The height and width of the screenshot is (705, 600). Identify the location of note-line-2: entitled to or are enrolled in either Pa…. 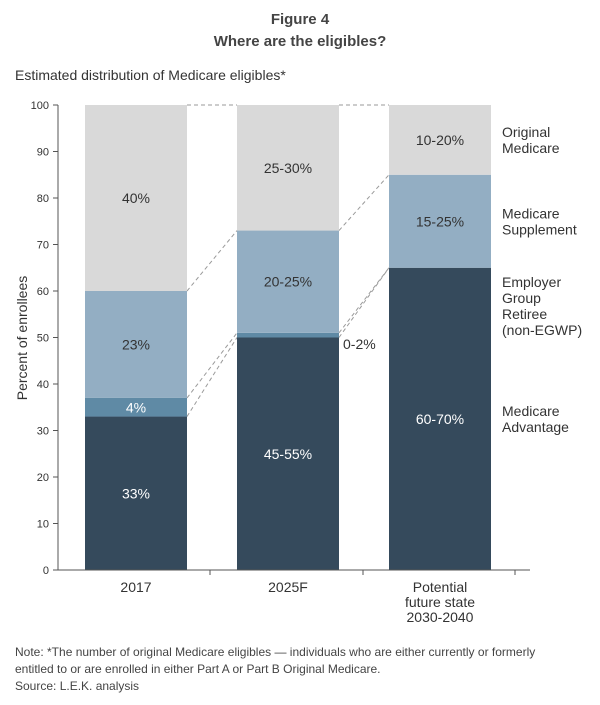
(198, 669).